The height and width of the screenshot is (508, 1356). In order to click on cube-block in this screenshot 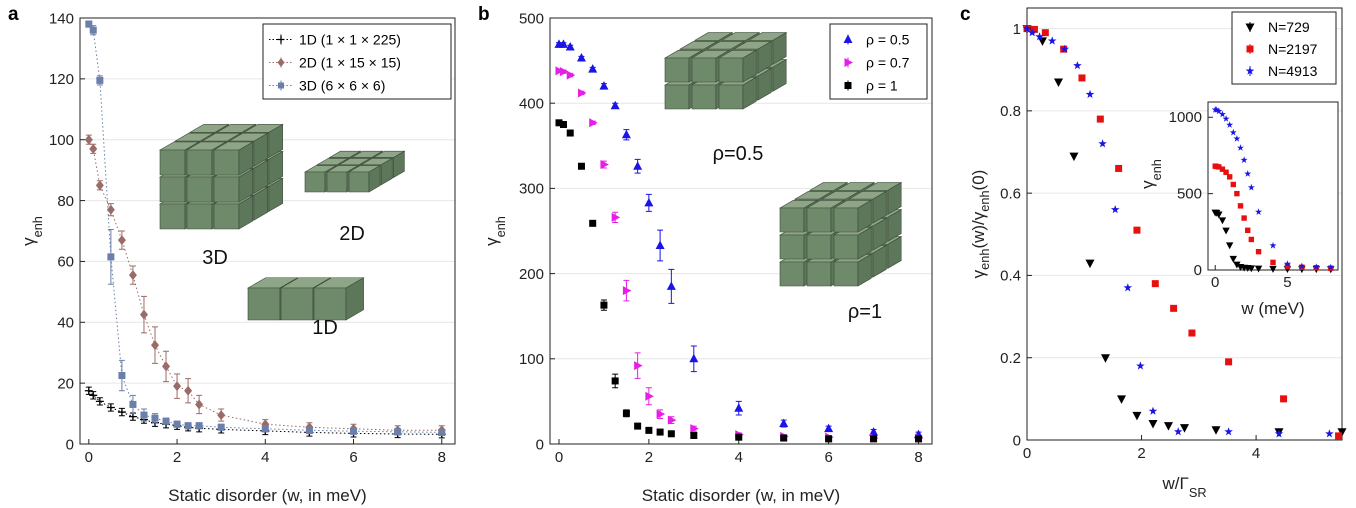, I will do `click(852, 216)`.